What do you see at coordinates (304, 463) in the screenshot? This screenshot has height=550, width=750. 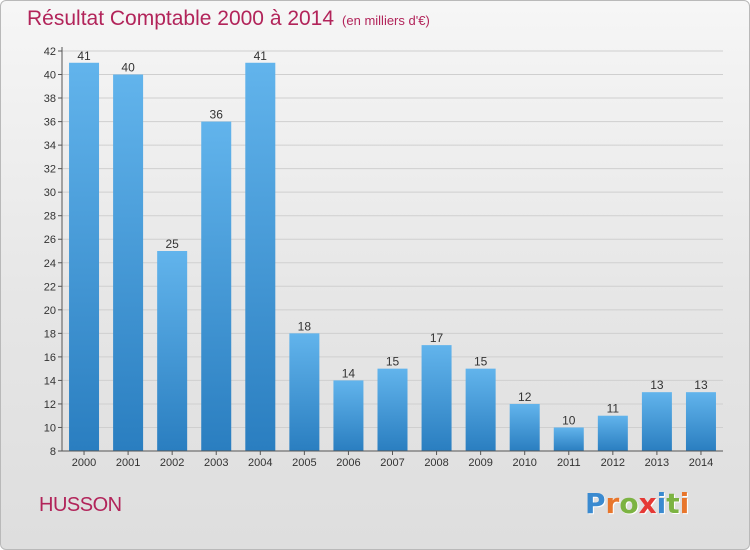 I see `x-tick-label: 2005` at bounding box center [304, 463].